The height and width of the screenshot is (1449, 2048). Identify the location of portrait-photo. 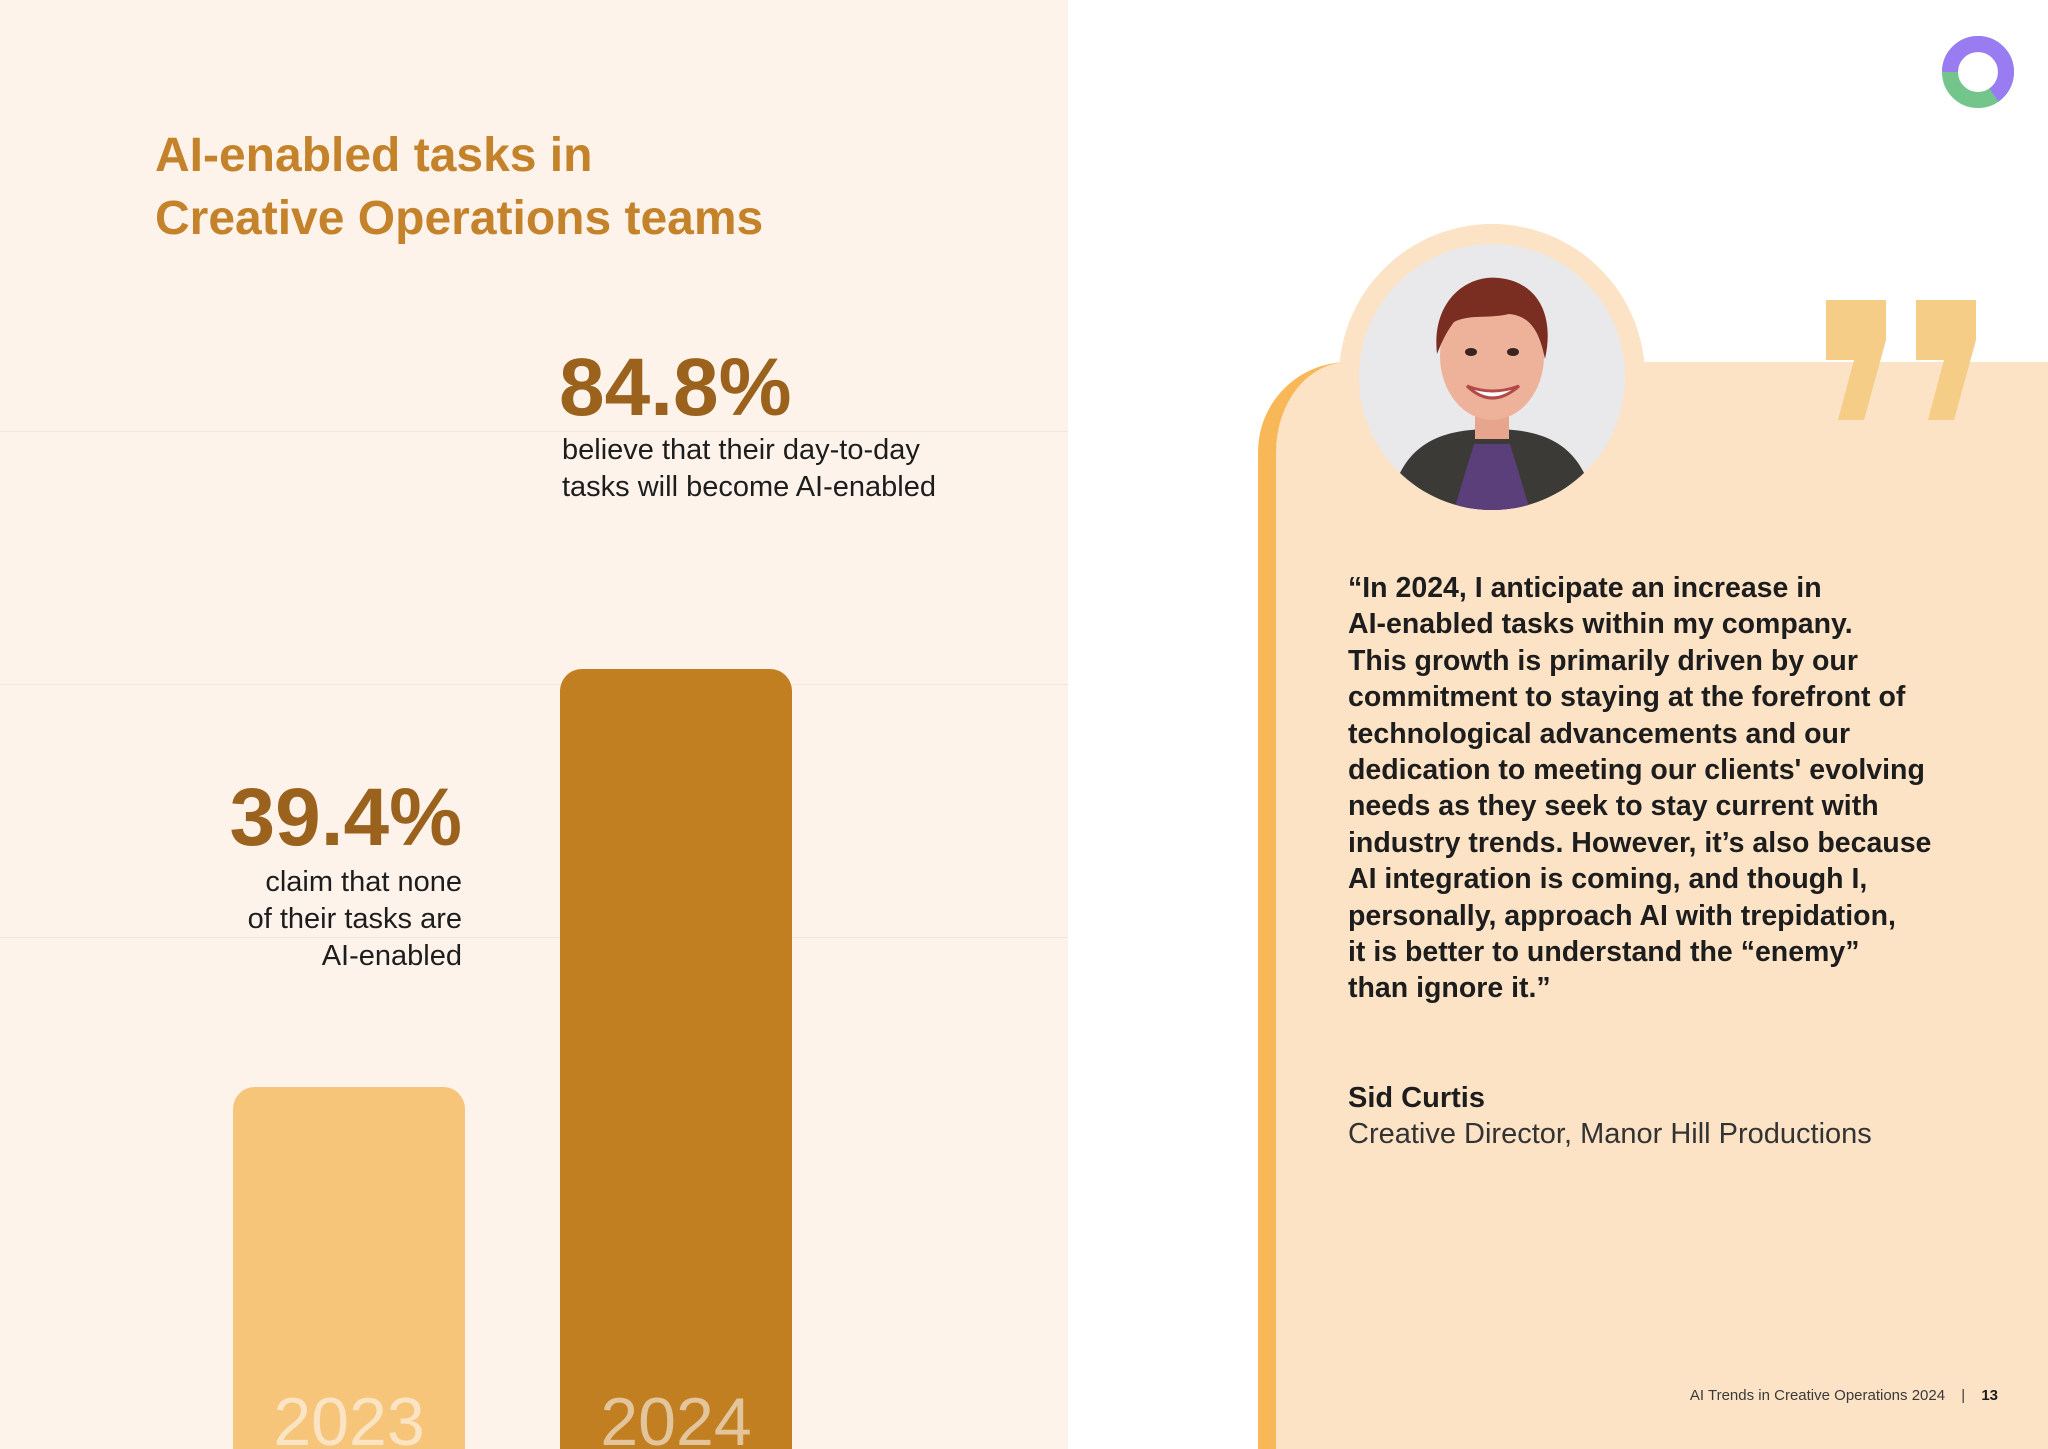
(1492, 377).